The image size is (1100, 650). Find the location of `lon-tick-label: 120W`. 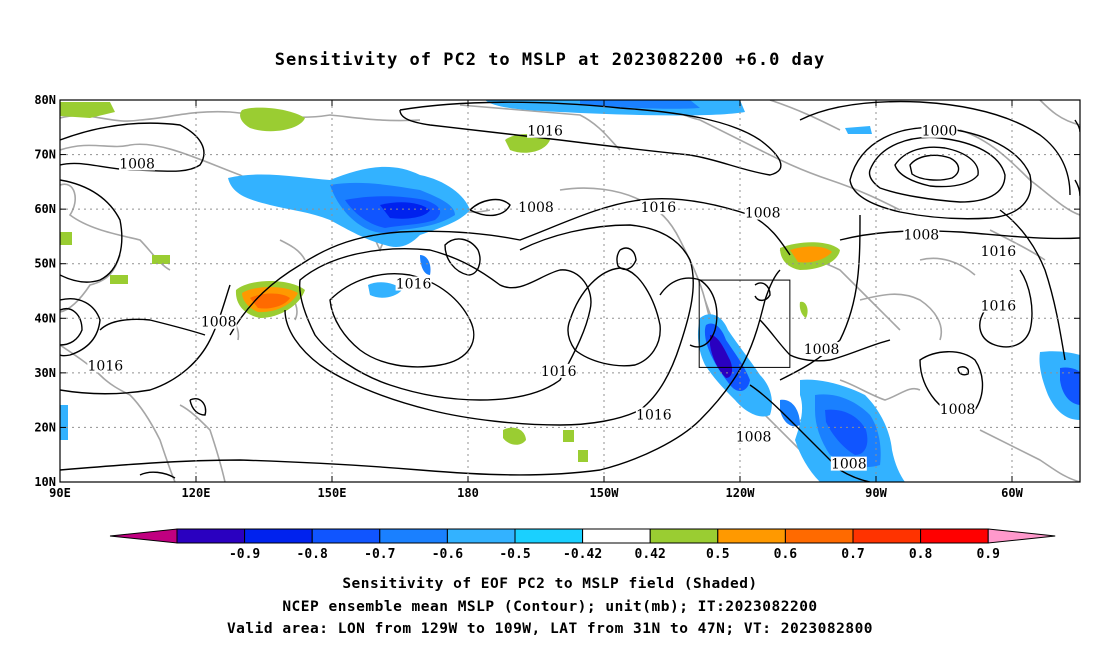

lon-tick-label: 120W is located at coordinates (741, 493).